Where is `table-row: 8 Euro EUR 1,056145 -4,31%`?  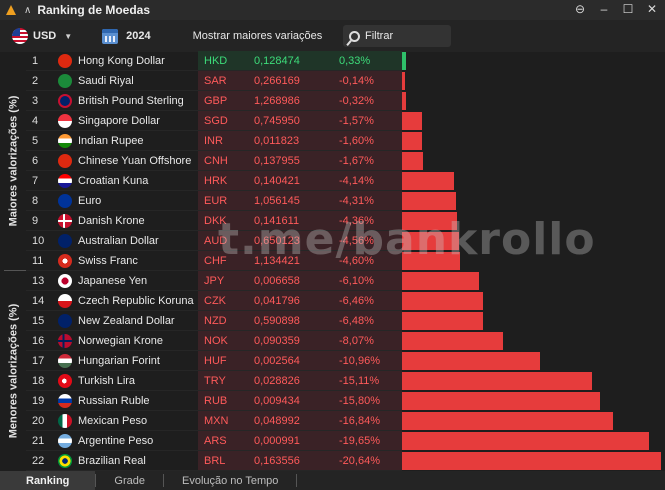
table-row: 8 Euro EUR 1,056145 -4,31% is located at coordinates (345, 201).